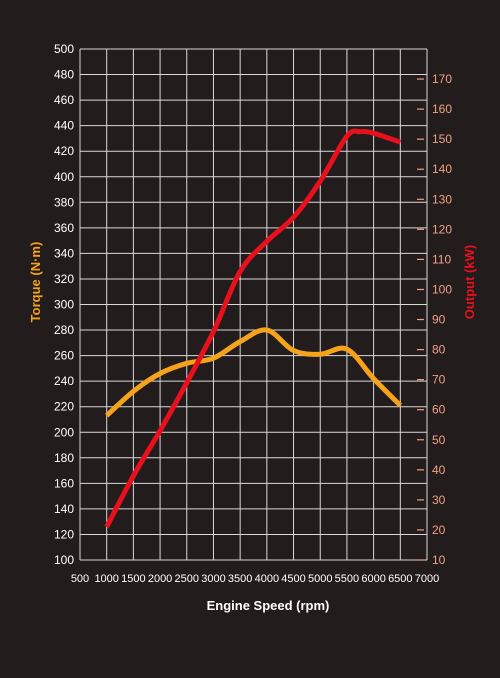  Describe the element at coordinates (64, 49) in the screenshot. I see `y-left-tick-label: 500` at that location.